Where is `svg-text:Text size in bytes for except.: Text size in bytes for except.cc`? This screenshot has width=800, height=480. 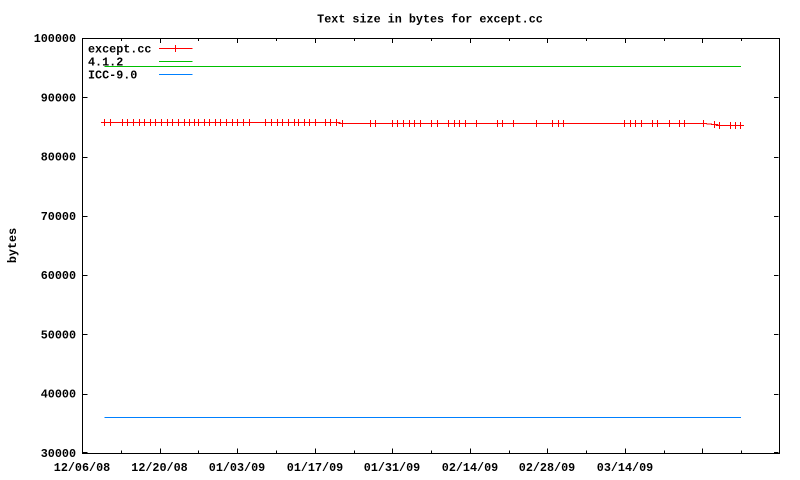 svg-text:Text size in bytes for except.: Text size in bytes for except.cc is located at coordinates (430, 19).